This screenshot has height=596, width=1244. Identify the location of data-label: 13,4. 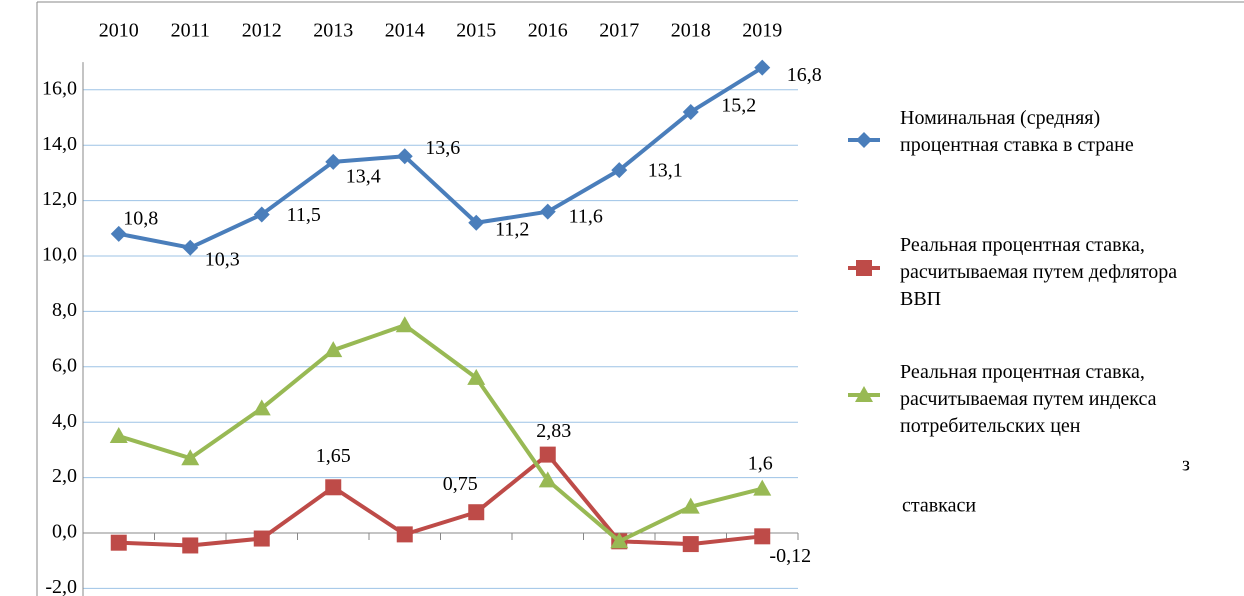
(363, 176).